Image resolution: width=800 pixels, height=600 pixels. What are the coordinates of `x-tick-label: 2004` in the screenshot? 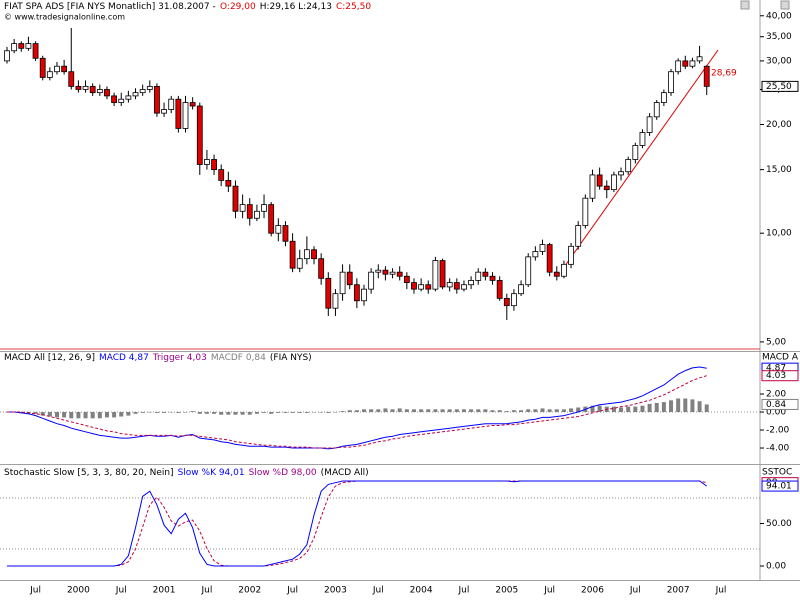 It's located at (421, 591).